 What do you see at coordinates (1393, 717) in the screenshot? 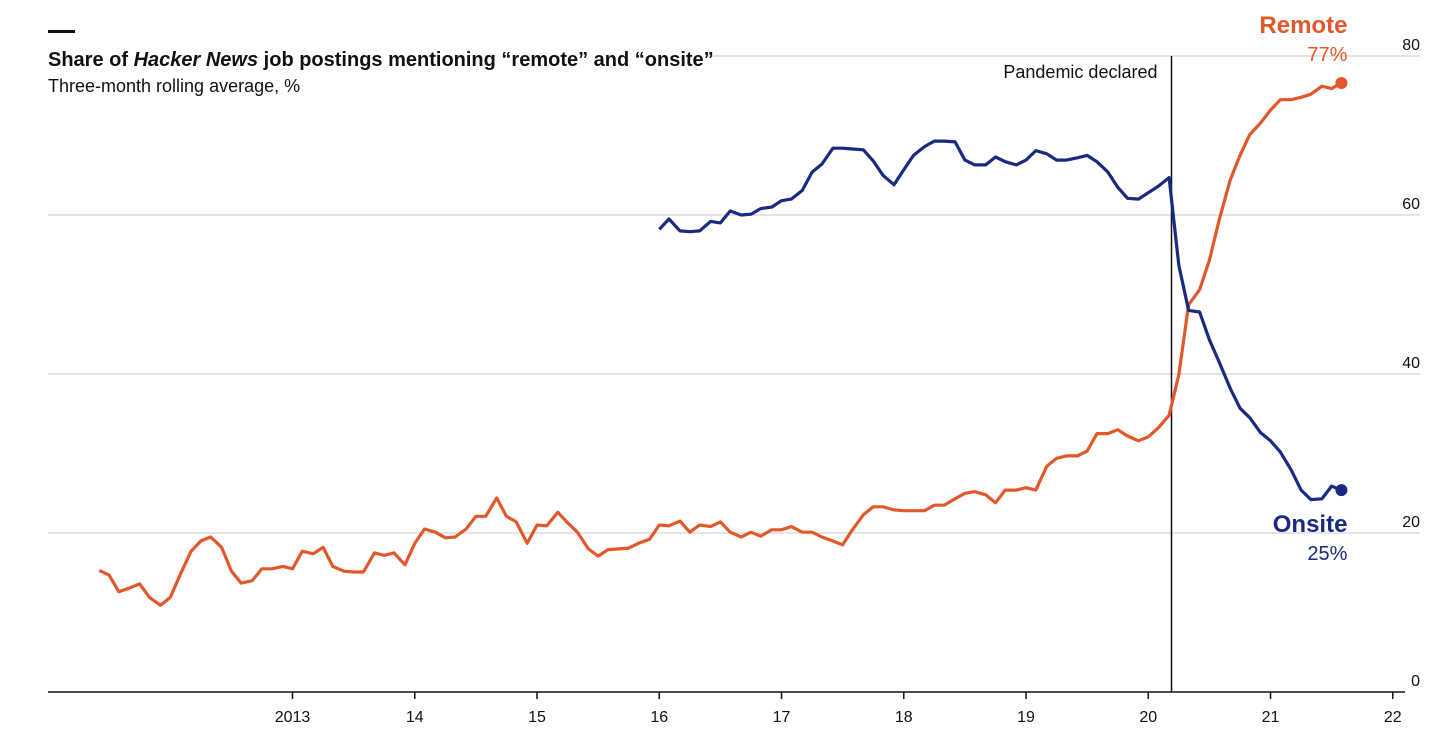
I see `x-tick-label: 22` at bounding box center [1393, 717].